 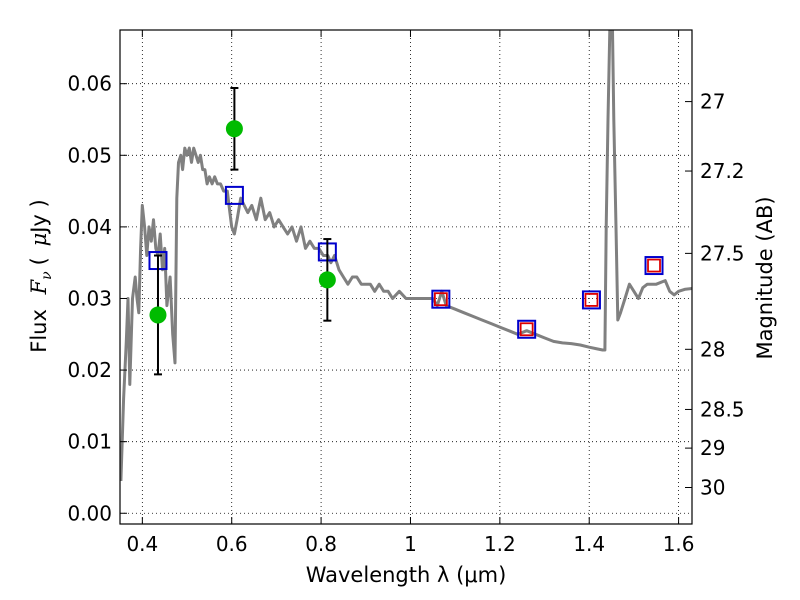 What do you see at coordinates (500, 544) in the screenshot?
I see `x-tick-label: 1.2` at bounding box center [500, 544].